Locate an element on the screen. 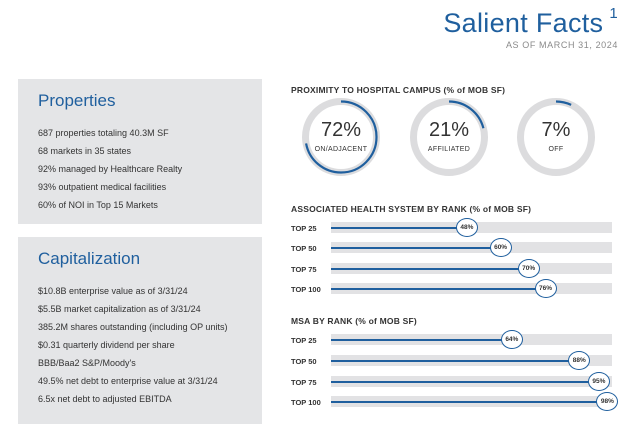 This screenshot has height=429, width=640. list-item: 6.5x net debt to adjusted EBITDA is located at coordinates (105, 399).